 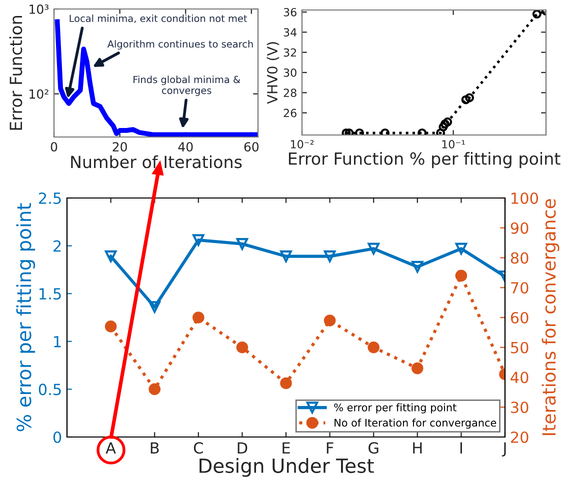 What do you see at coordinates (519, 437) in the screenshot?
I see `y2-tick-label: 20` at bounding box center [519, 437].